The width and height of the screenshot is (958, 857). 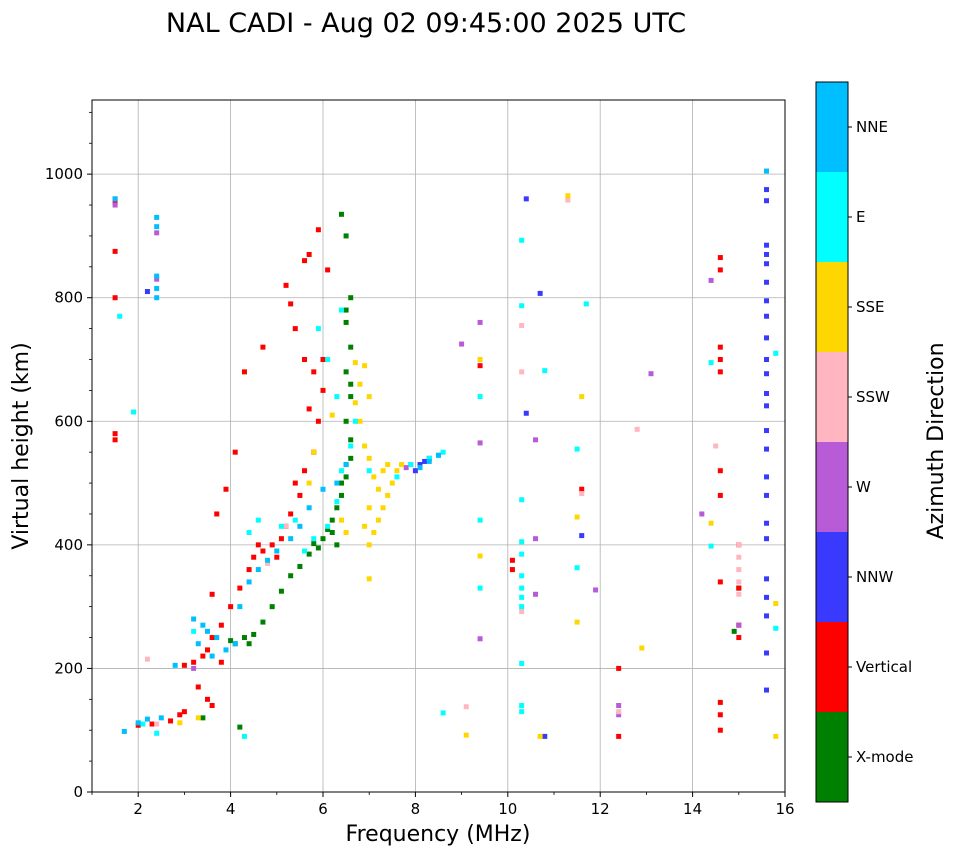 I want to click on y-tick-label: 0, so click(x=78, y=792).